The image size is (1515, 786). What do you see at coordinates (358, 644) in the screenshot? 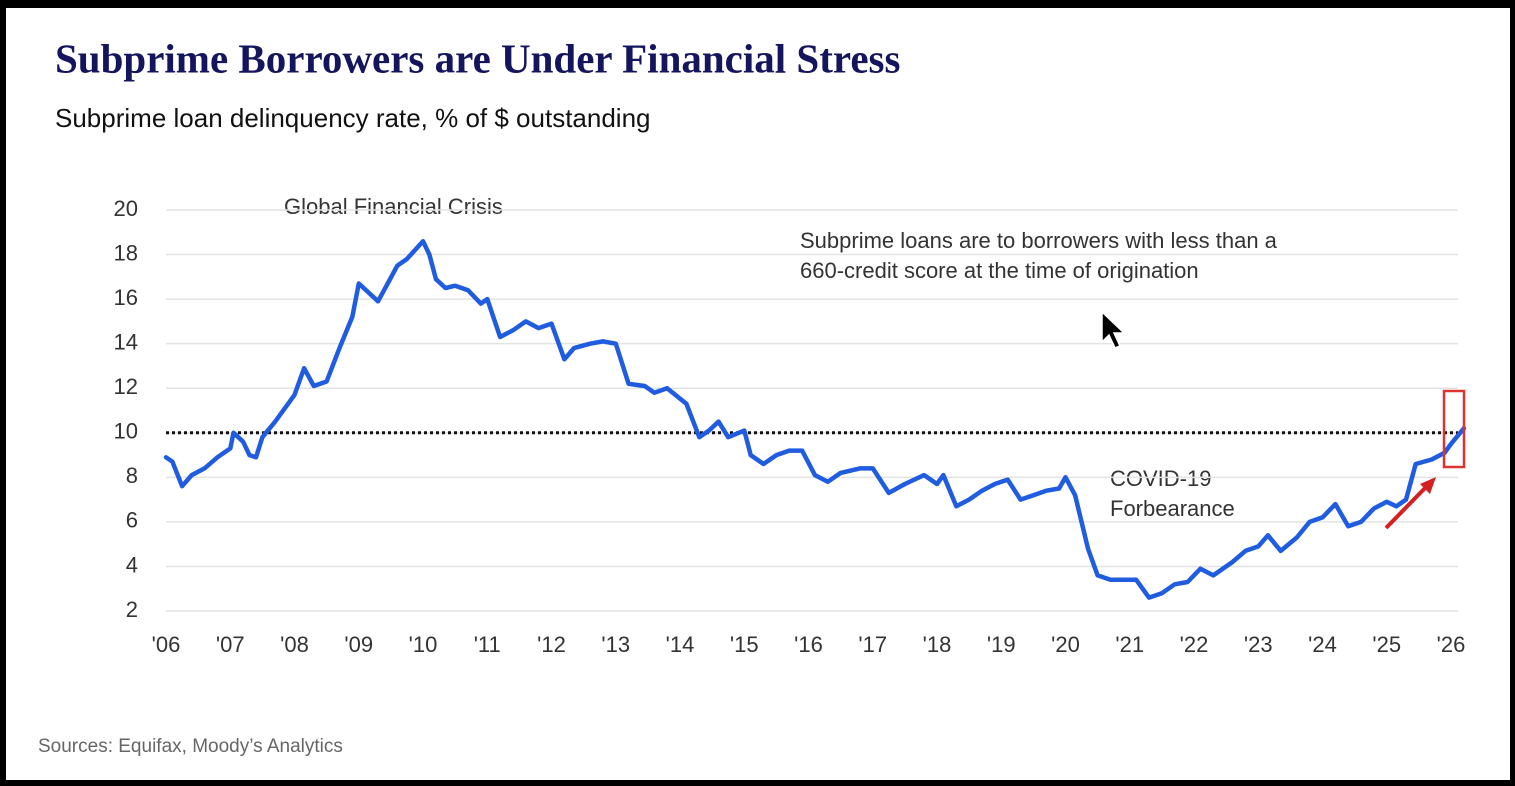
I see `x-tick-label: '09` at bounding box center [358, 644].